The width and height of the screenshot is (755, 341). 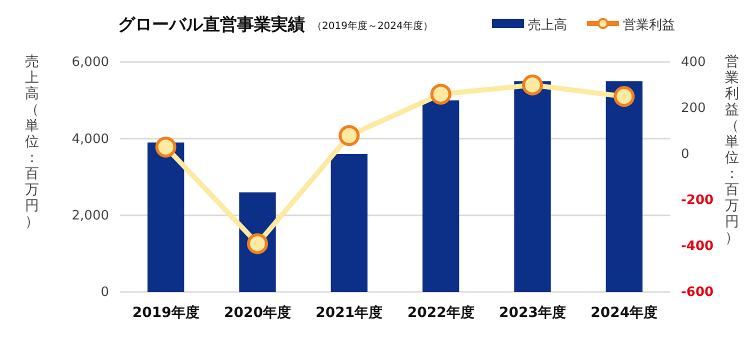 I want to click on y-tick-label: 0, so click(x=104, y=292).